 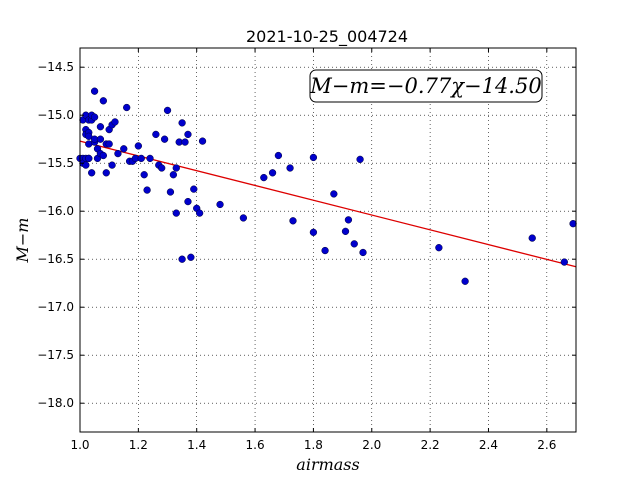 What do you see at coordinates (55, 403) in the screenshot?
I see `y-tick-label: −18.0` at bounding box center [55, 403].